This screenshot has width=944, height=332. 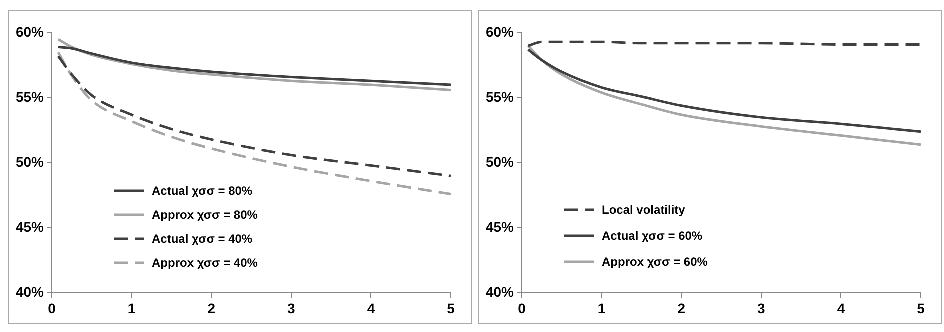 I want to click on legend-label: Local volatility, so click(x=644, y=210).